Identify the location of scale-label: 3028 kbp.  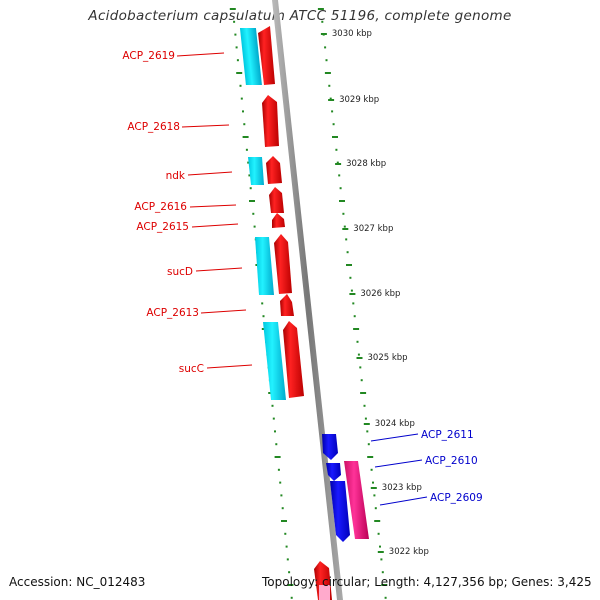
(366, 164).